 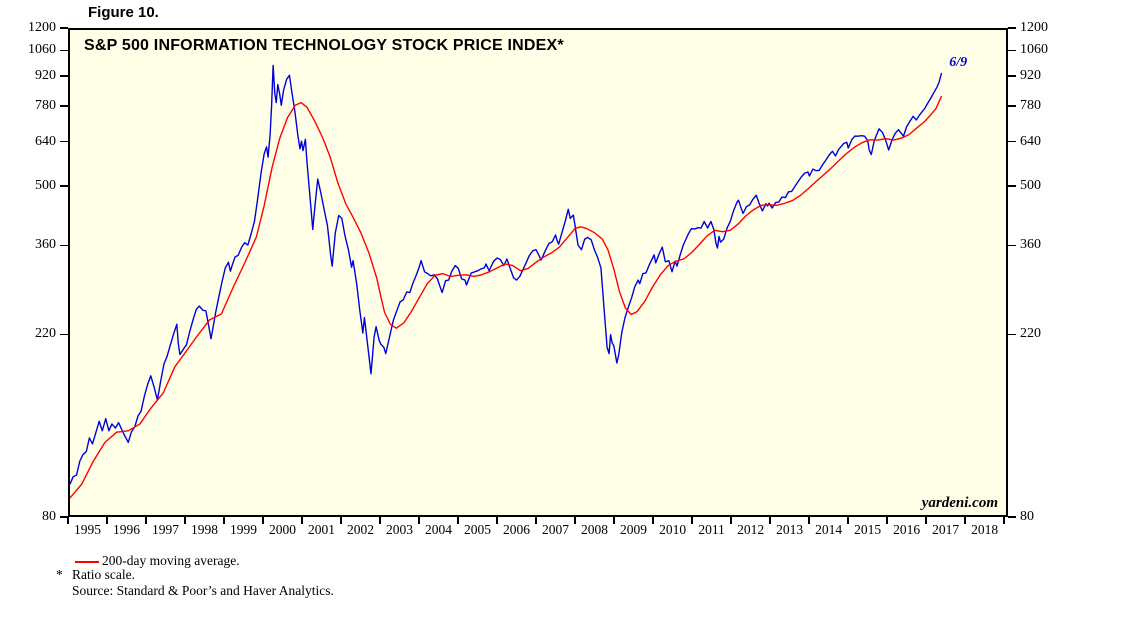 I want to click on x-axis-year-label: 2008, so click(x=595, y=529).